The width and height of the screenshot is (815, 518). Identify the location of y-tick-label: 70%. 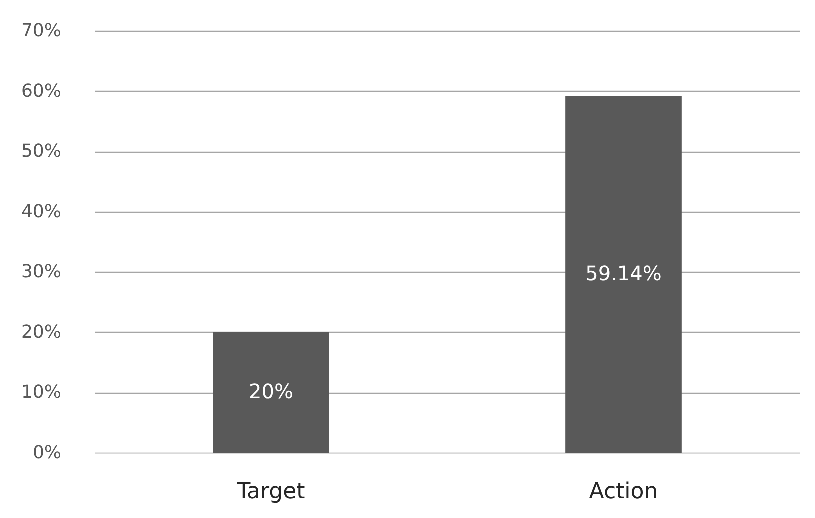
(41, 31).